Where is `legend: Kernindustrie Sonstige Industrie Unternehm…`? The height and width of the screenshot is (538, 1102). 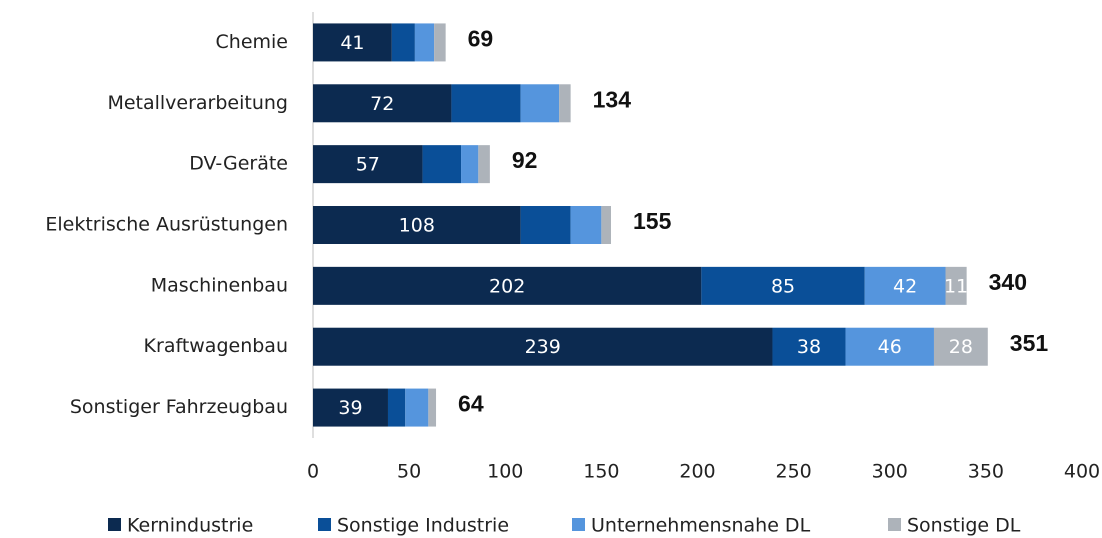
legend: Kernindustrie Sonstige Industrie Unternehm… is located at coordinates (564, 526).